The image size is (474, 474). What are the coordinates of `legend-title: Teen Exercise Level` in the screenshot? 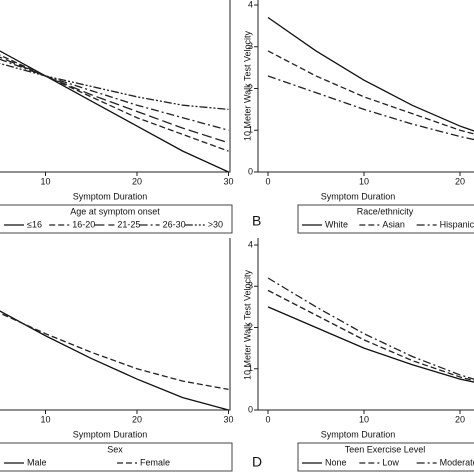 It's located at (385, 449).